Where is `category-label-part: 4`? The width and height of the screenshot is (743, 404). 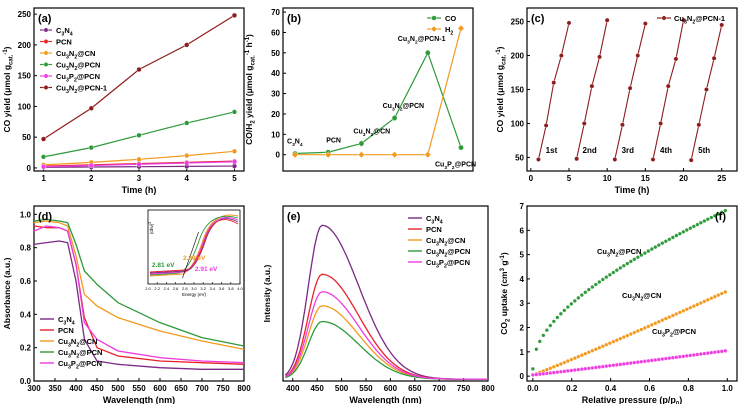
category-label-part: 4 is located at coordinates (301, 145).